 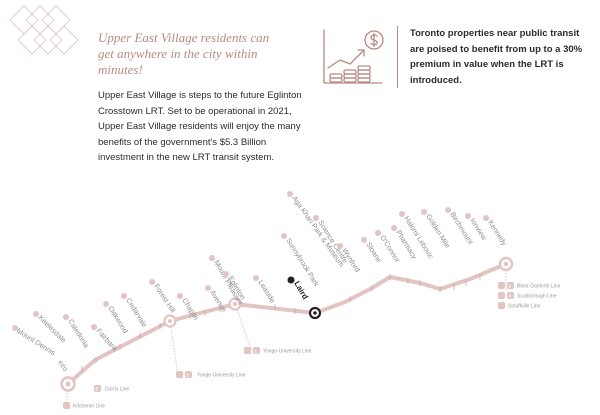 What do you see at coordinates (397, 57) in the screenshot?
I see `callout-divider` at bounding box center [397, 57].